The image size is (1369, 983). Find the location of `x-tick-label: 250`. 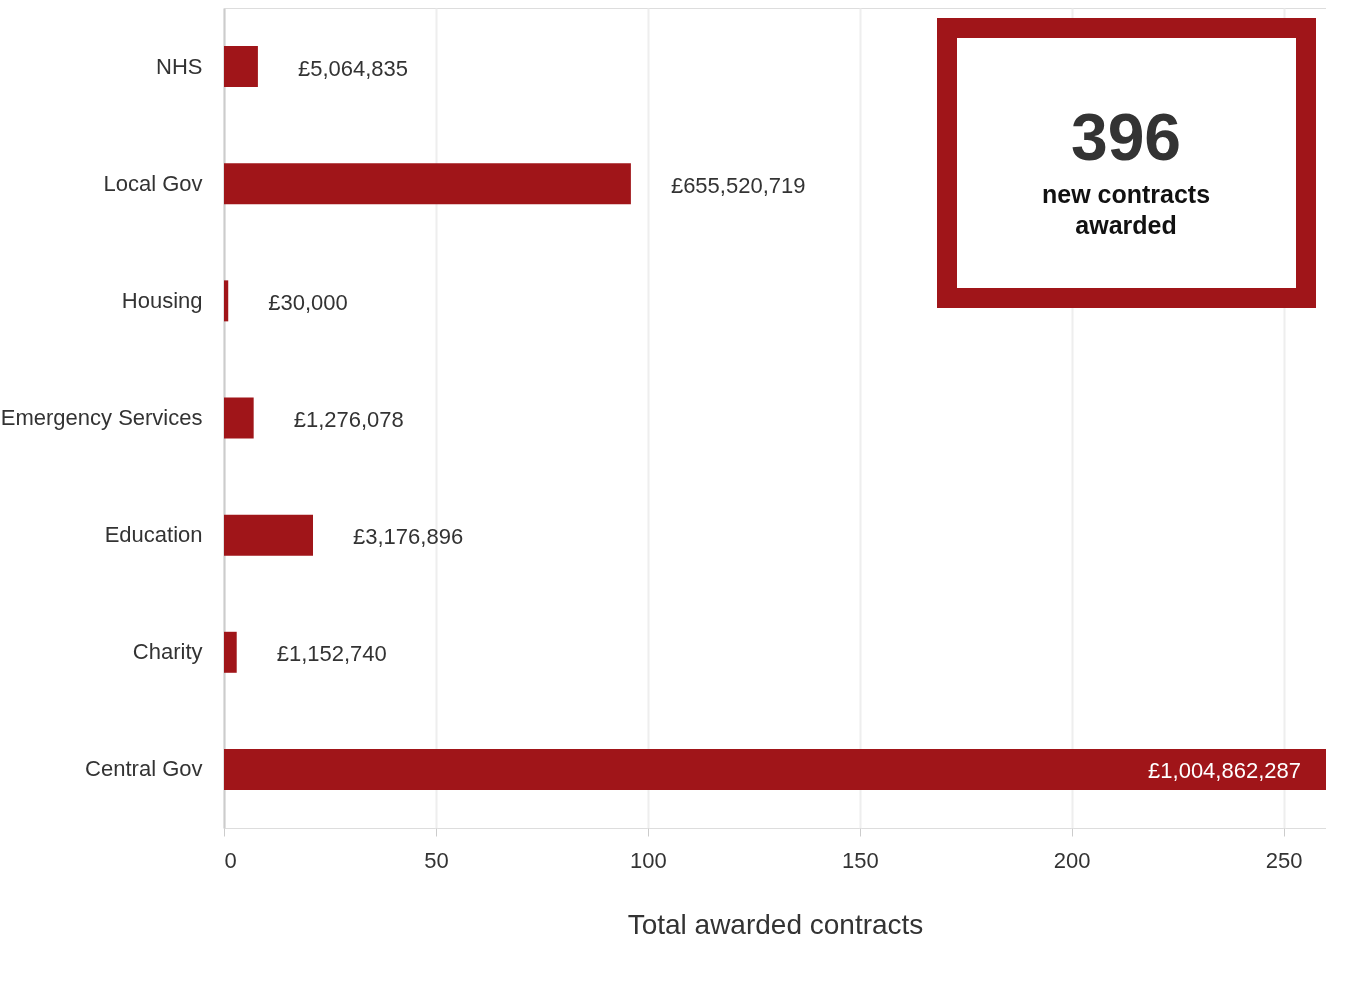

x-tick-label: 250 is located at coordinates (1284, 860).